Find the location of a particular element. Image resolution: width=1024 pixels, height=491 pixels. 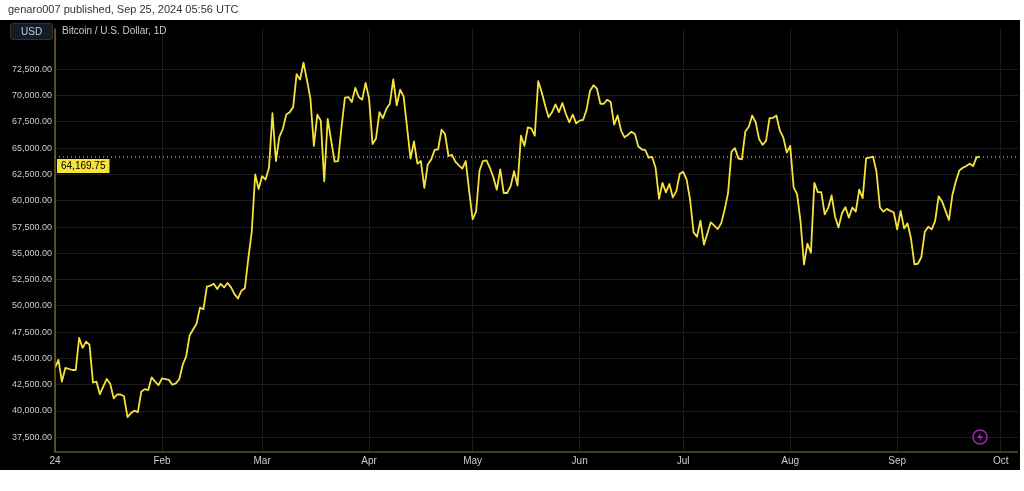

y-tick-label: 55,000.00 is located at coordinates (31, 252).